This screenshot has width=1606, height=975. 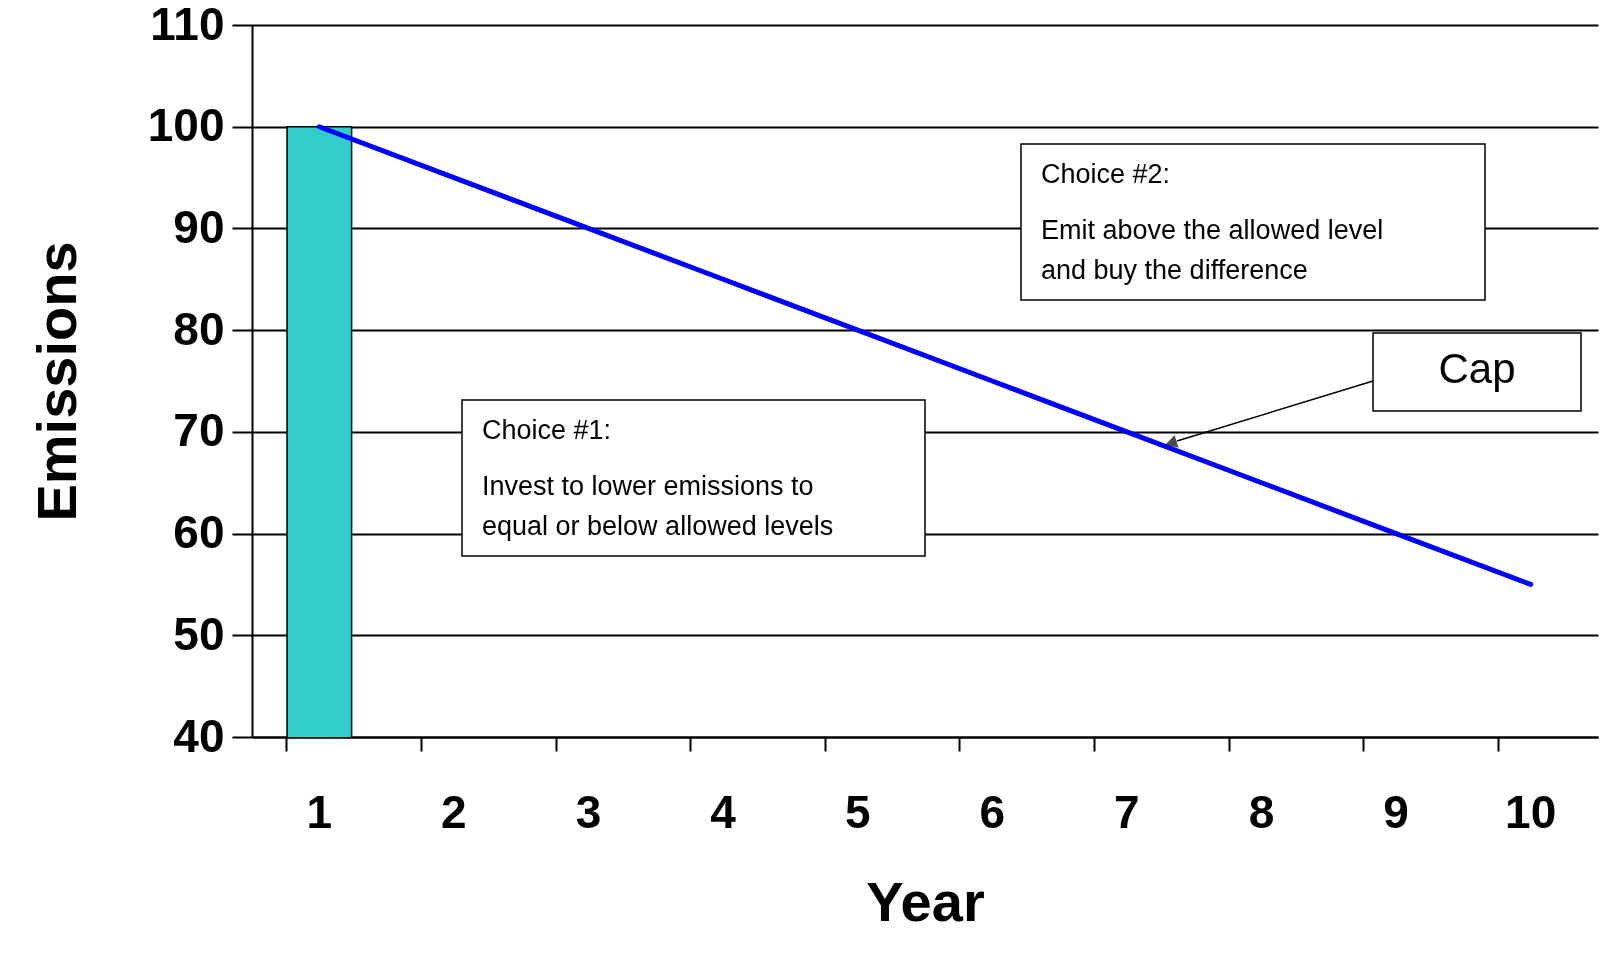 What do you see at coordinates (857, 811) in the screenshot?
I see `x-tick-label: 5` at bounding box center [857, 811].